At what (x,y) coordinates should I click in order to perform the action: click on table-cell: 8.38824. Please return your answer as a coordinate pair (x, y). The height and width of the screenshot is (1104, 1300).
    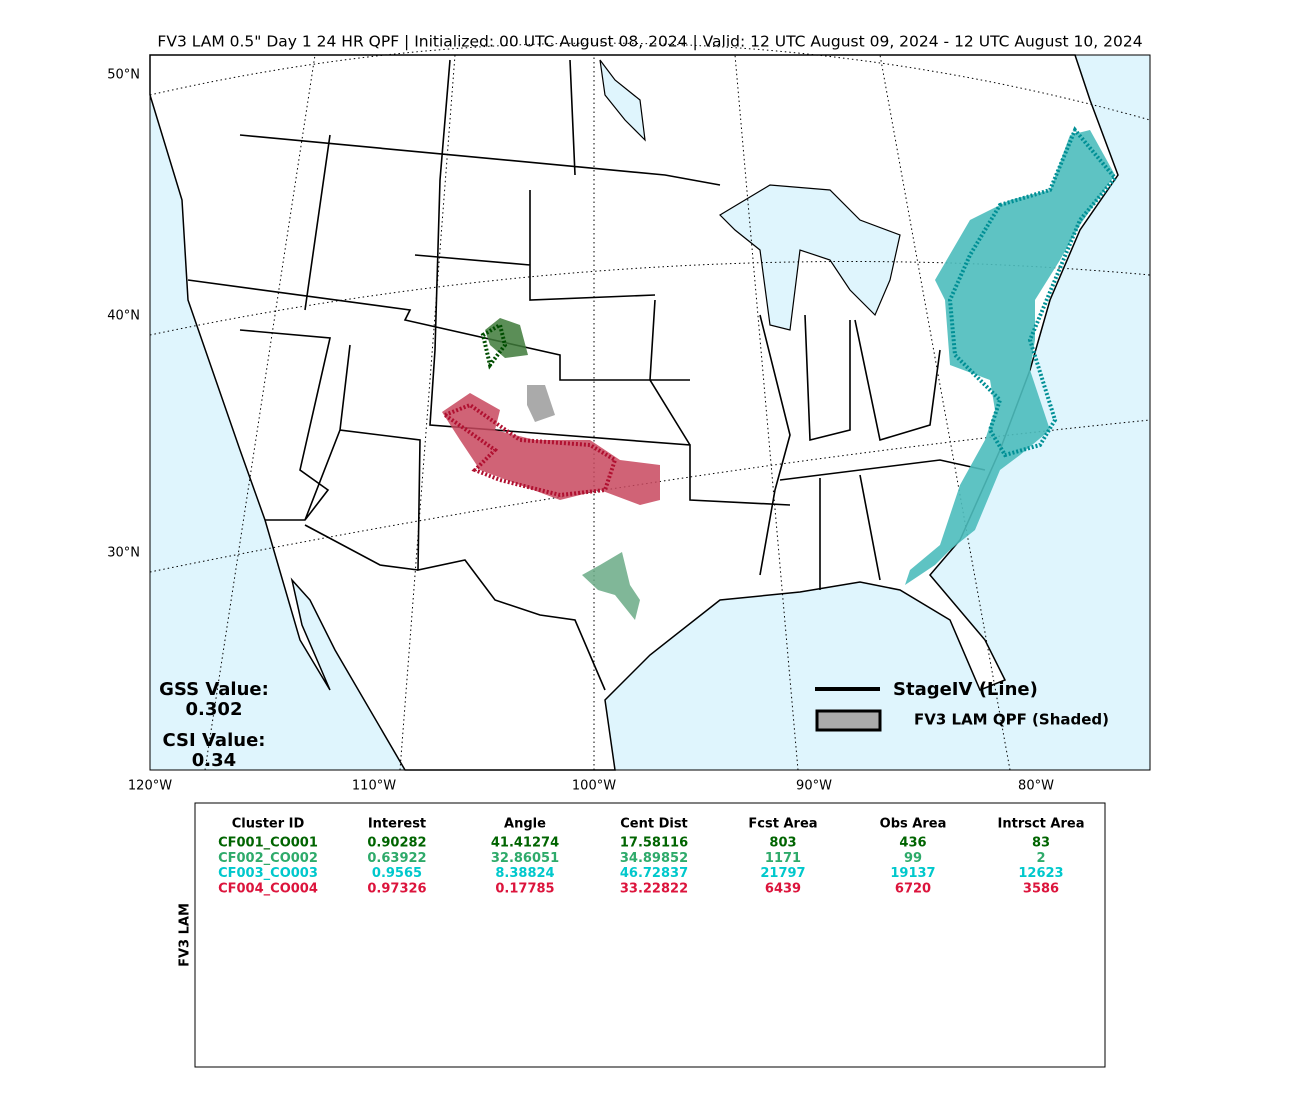
    Looking at the image, I should click on (524, 873).